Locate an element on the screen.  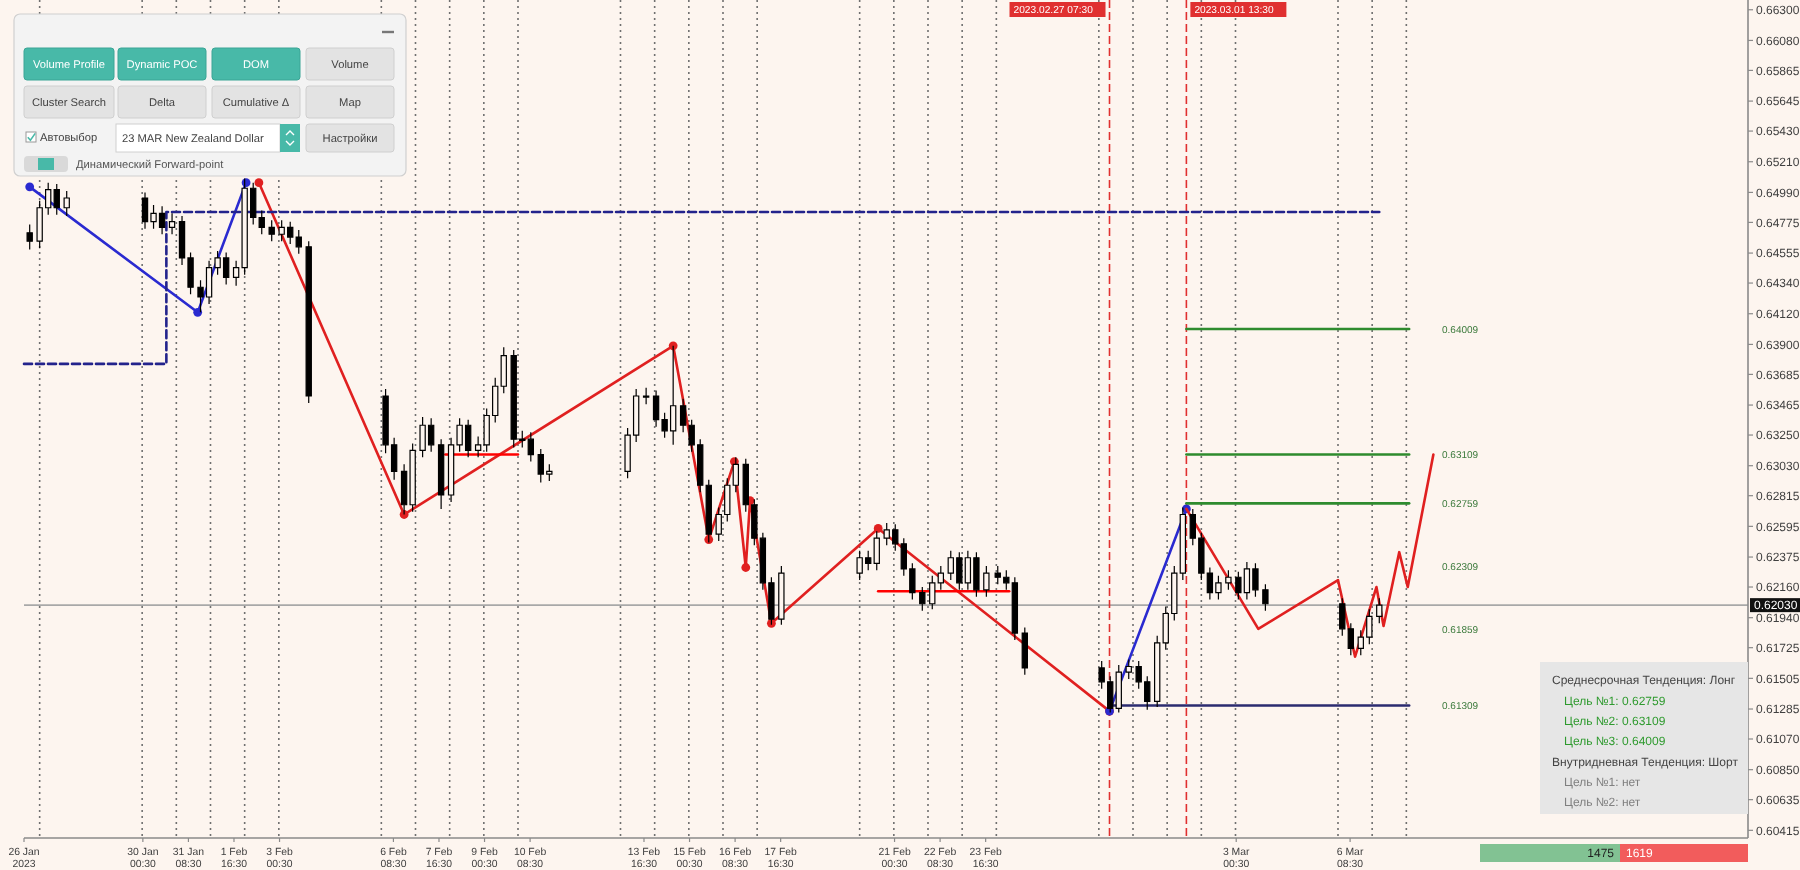
line-series is located at coordinates (1310, 556).